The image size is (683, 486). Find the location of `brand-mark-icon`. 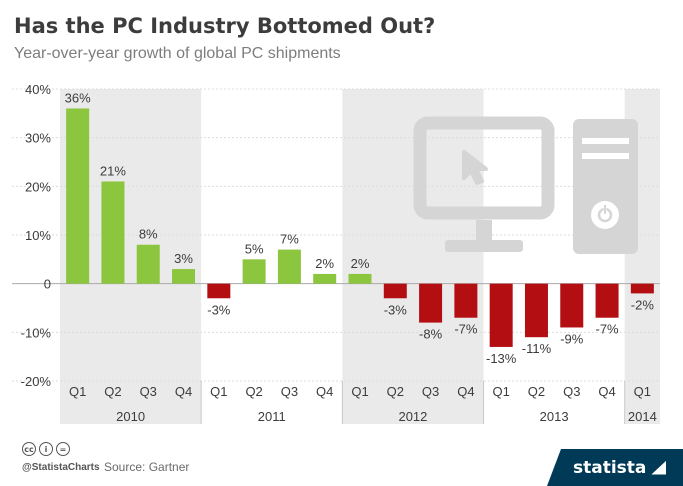

brand-mark-icon is located at coordinates (659, 467).